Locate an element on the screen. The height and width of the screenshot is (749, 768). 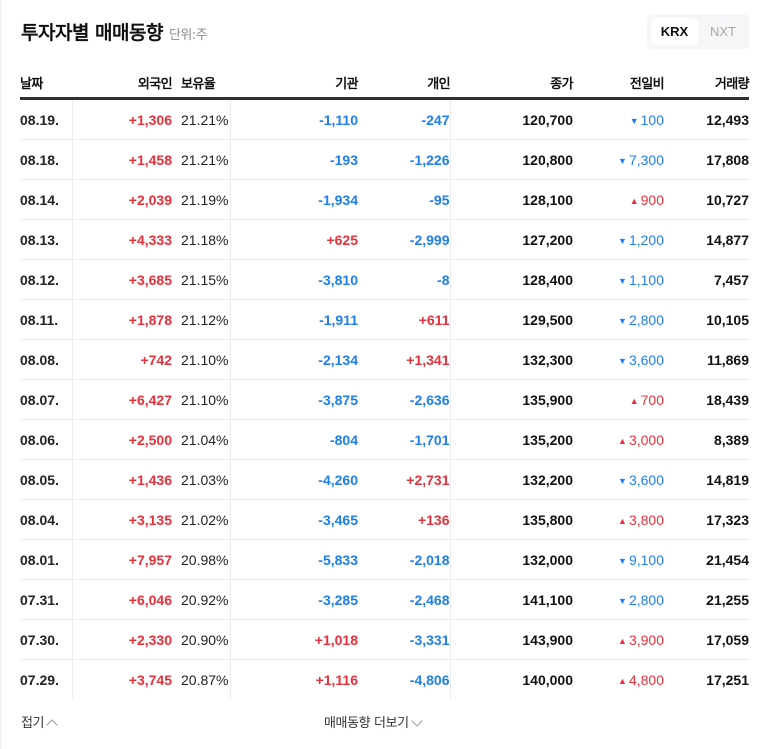
close-price-cell: 135,800 is located at coordinates (511, 519).